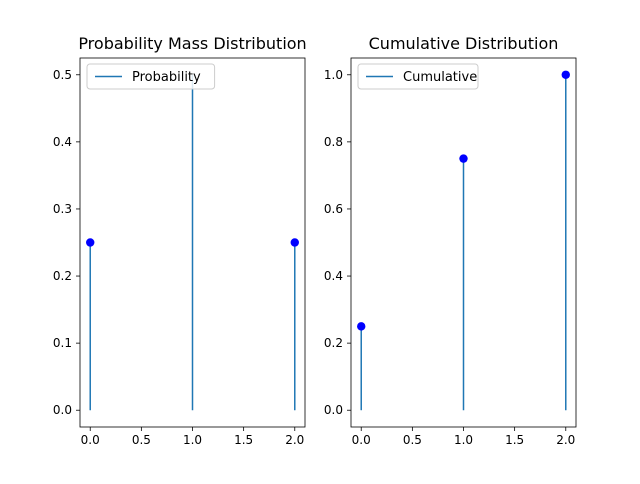 The height and width of the screenshot is (484, 640). I want to click on pmf-x-tick-label: 1.0, so click(192, 440).